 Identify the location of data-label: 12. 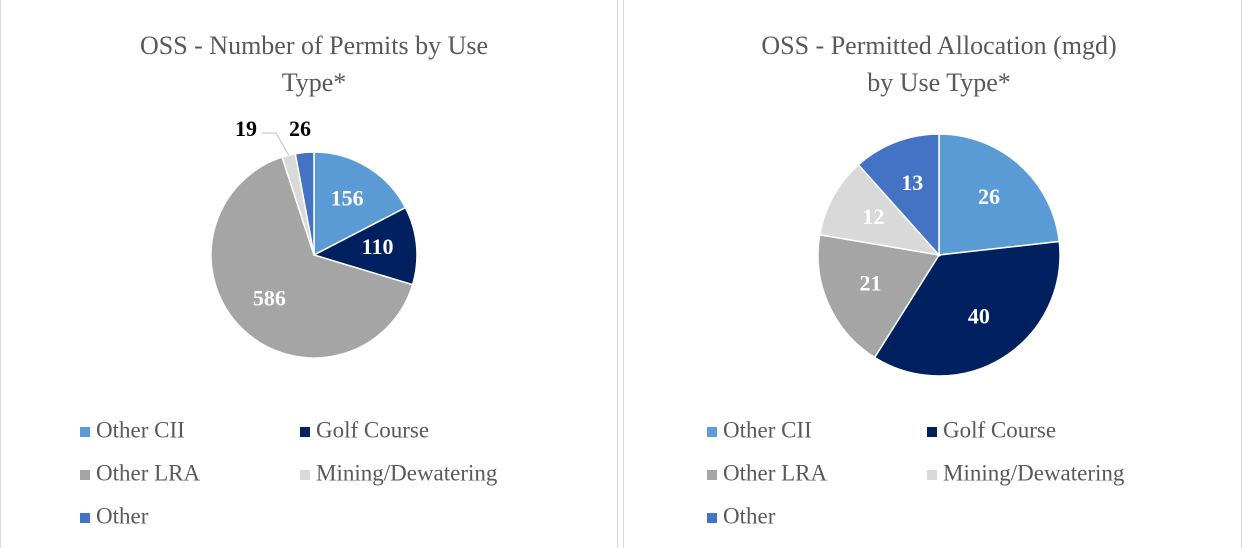
(873, 216).